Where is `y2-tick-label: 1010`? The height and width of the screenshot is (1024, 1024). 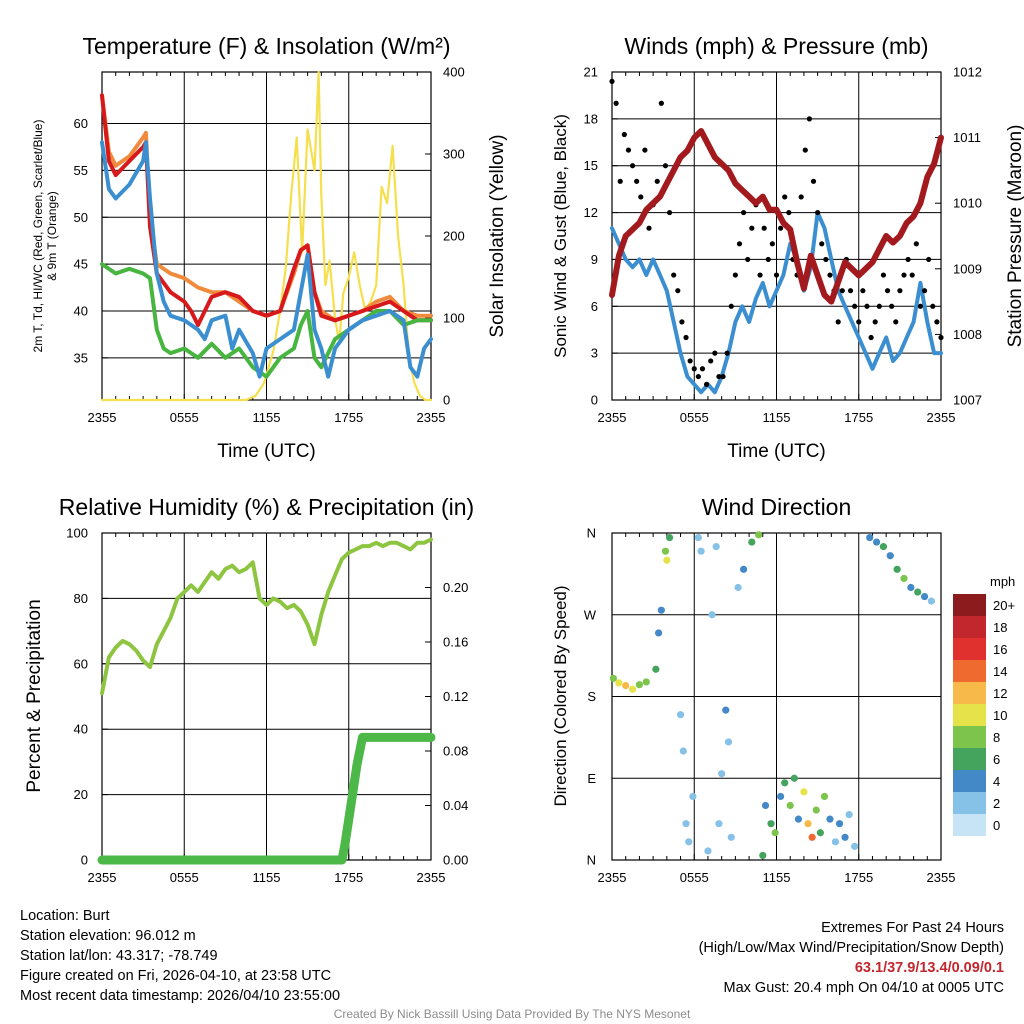
y2-tick-label: 1010 is located at coordinates (967, 203).